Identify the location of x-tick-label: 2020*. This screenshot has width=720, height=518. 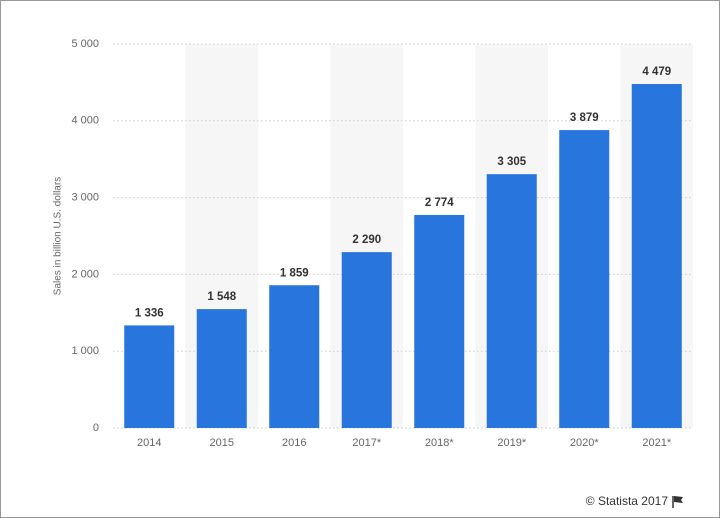
(584, 443).